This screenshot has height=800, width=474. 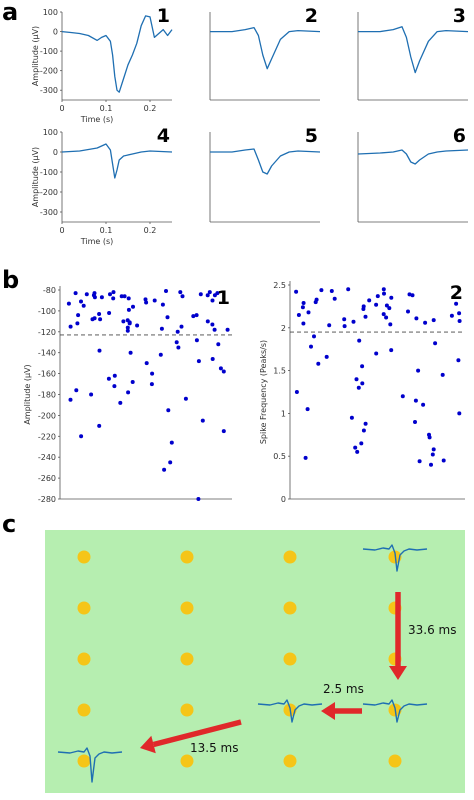 I want to click on panel-label-a: a, so click(x=10, y=13).